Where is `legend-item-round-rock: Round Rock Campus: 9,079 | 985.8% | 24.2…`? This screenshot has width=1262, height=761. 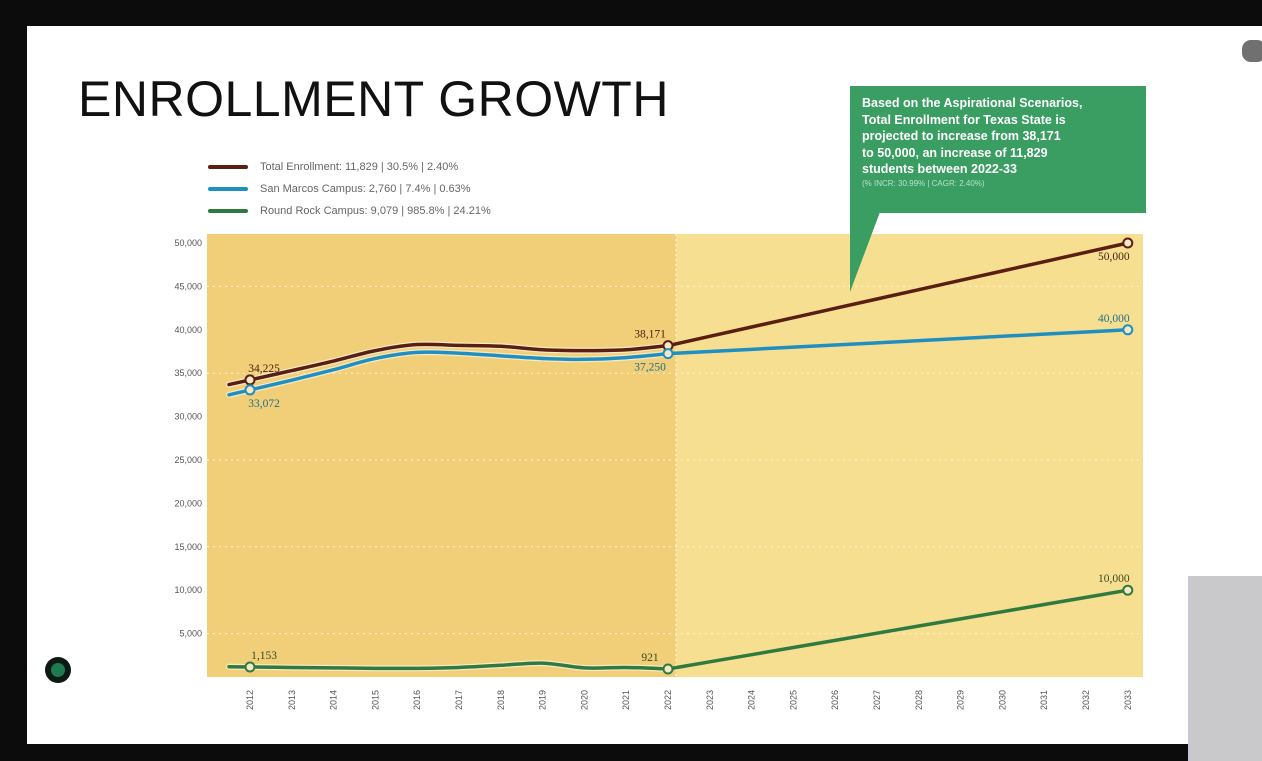 legend-item-round-rock: Round Rock Campus: 9,079 | 985.8% | 24.2… is located at coordinates (349, 211).